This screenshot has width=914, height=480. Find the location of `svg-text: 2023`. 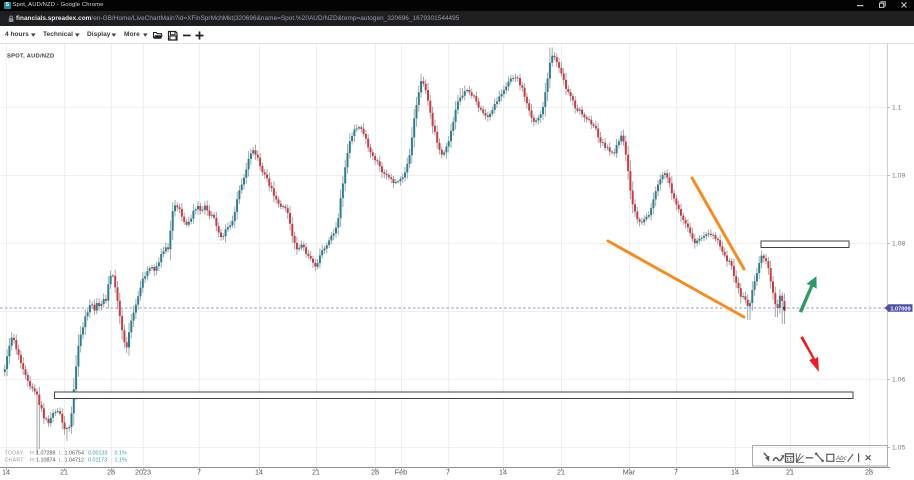

svg-text: 2023 is located at coordinates (143, 472).